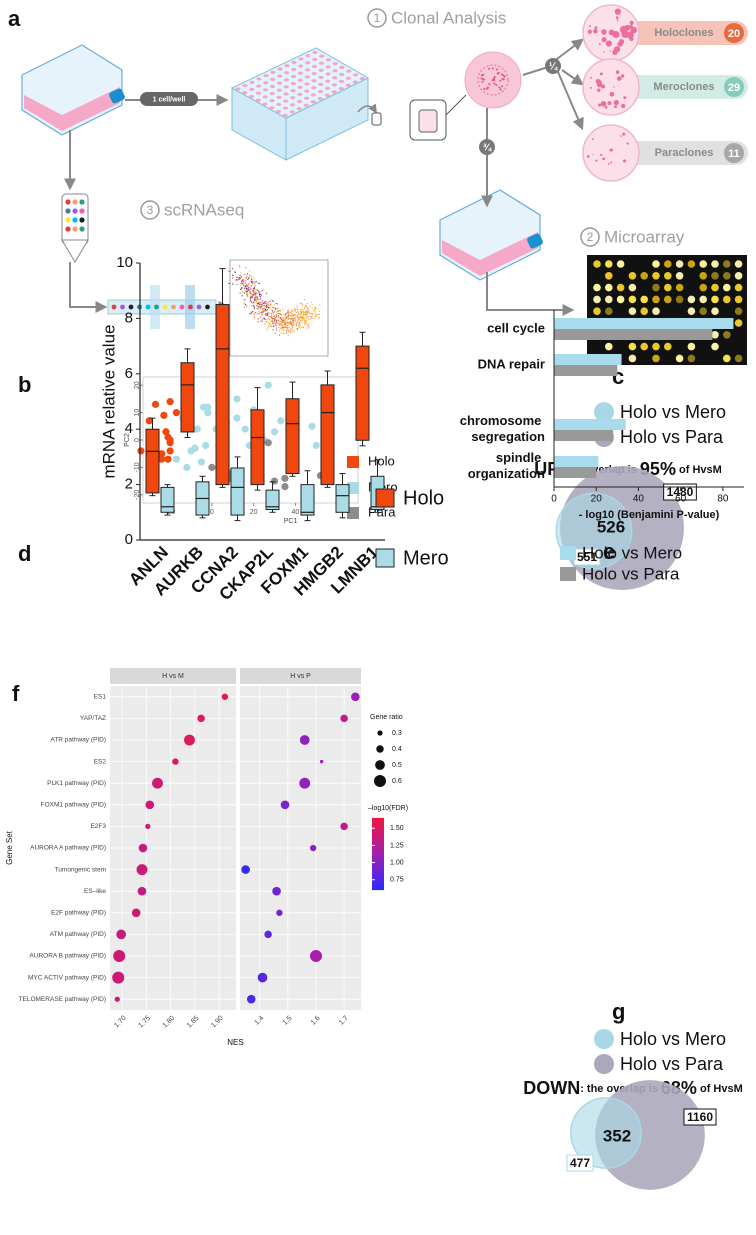  What do you see at coordinates (137, 495) in the screenshot?
I see `y-tick-label: -20` at bounding box center [137, 495].